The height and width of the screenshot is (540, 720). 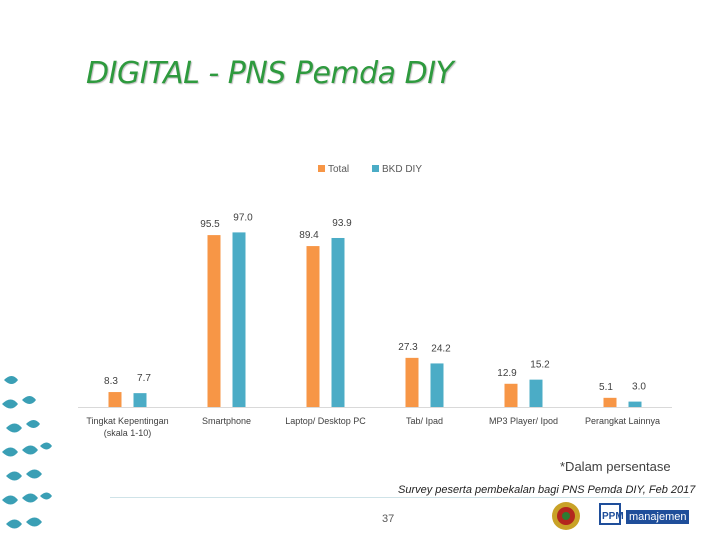 I want to click on data-label-bkd-5: 3.0, so click(x=639, y=387).